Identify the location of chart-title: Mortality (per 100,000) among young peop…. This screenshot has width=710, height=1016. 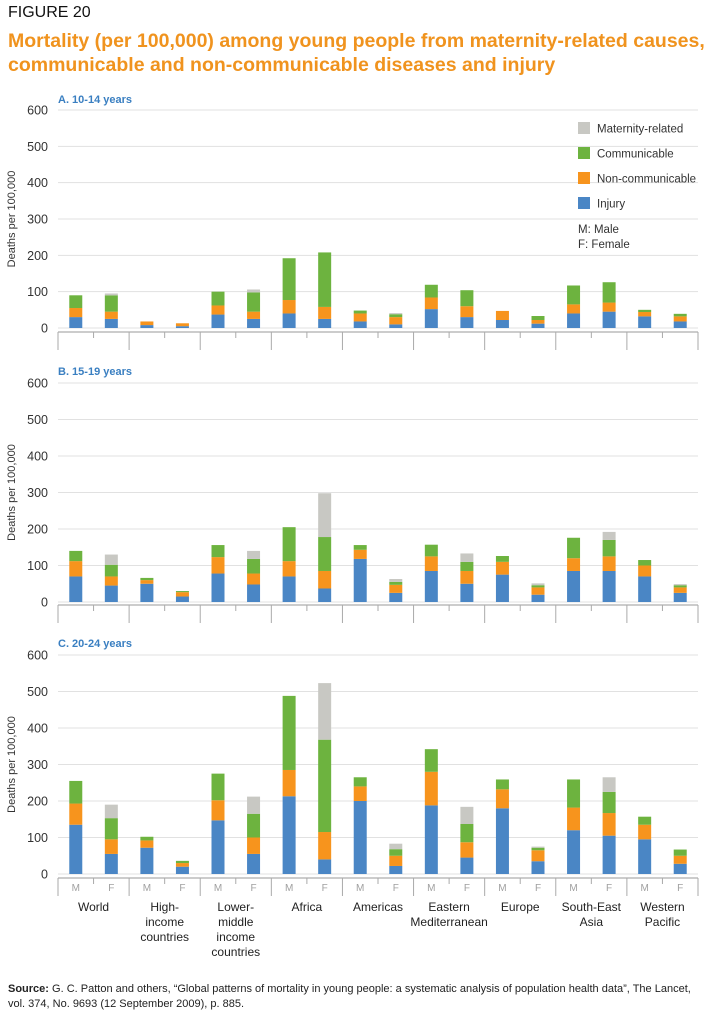
(356, 53).